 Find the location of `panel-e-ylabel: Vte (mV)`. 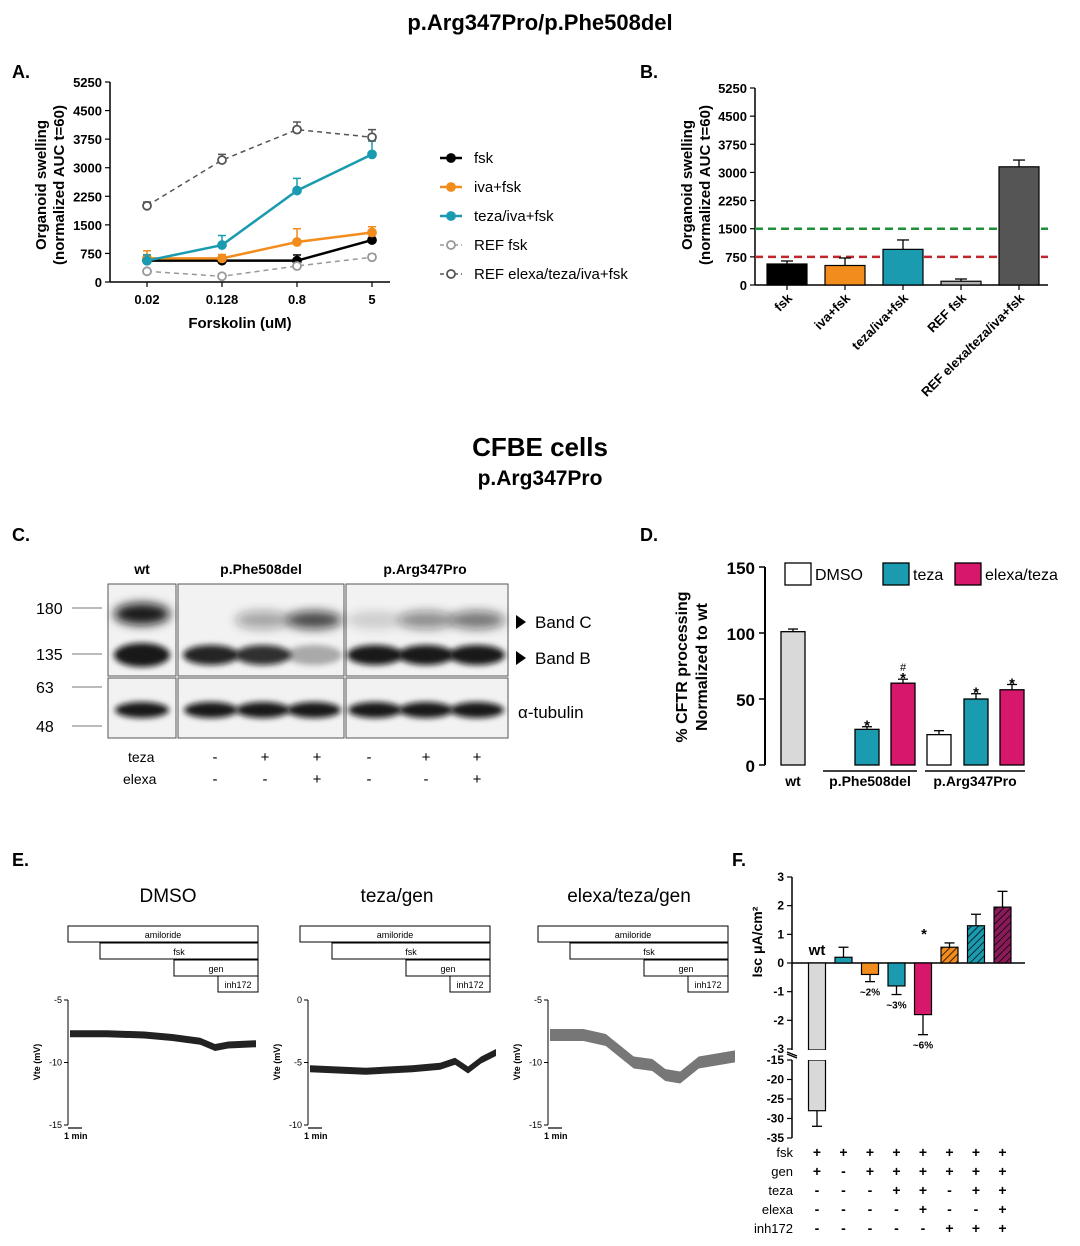

panel-e-ylabel: Vte (mV) is located at coordinates (37, 1062).